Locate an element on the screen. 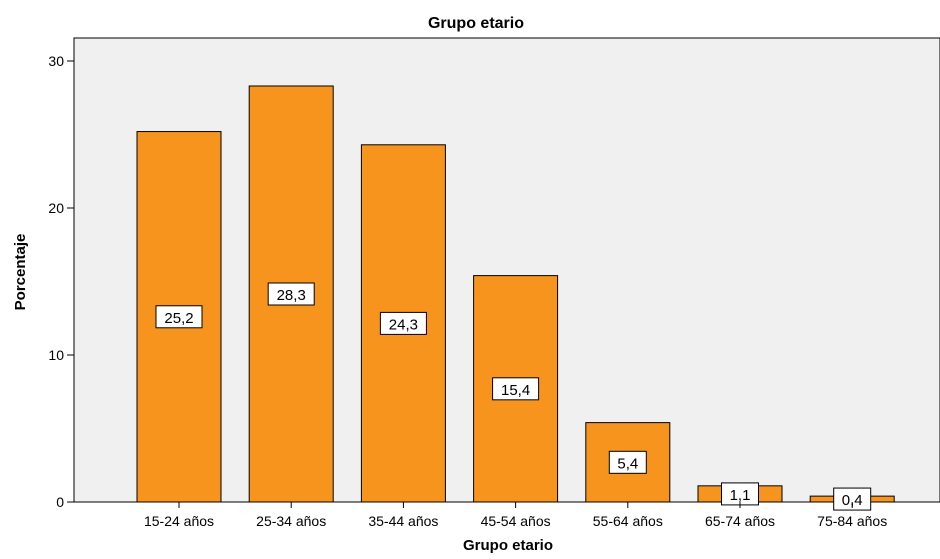  data-label: 25,2 is located at coordinates (178, 318).